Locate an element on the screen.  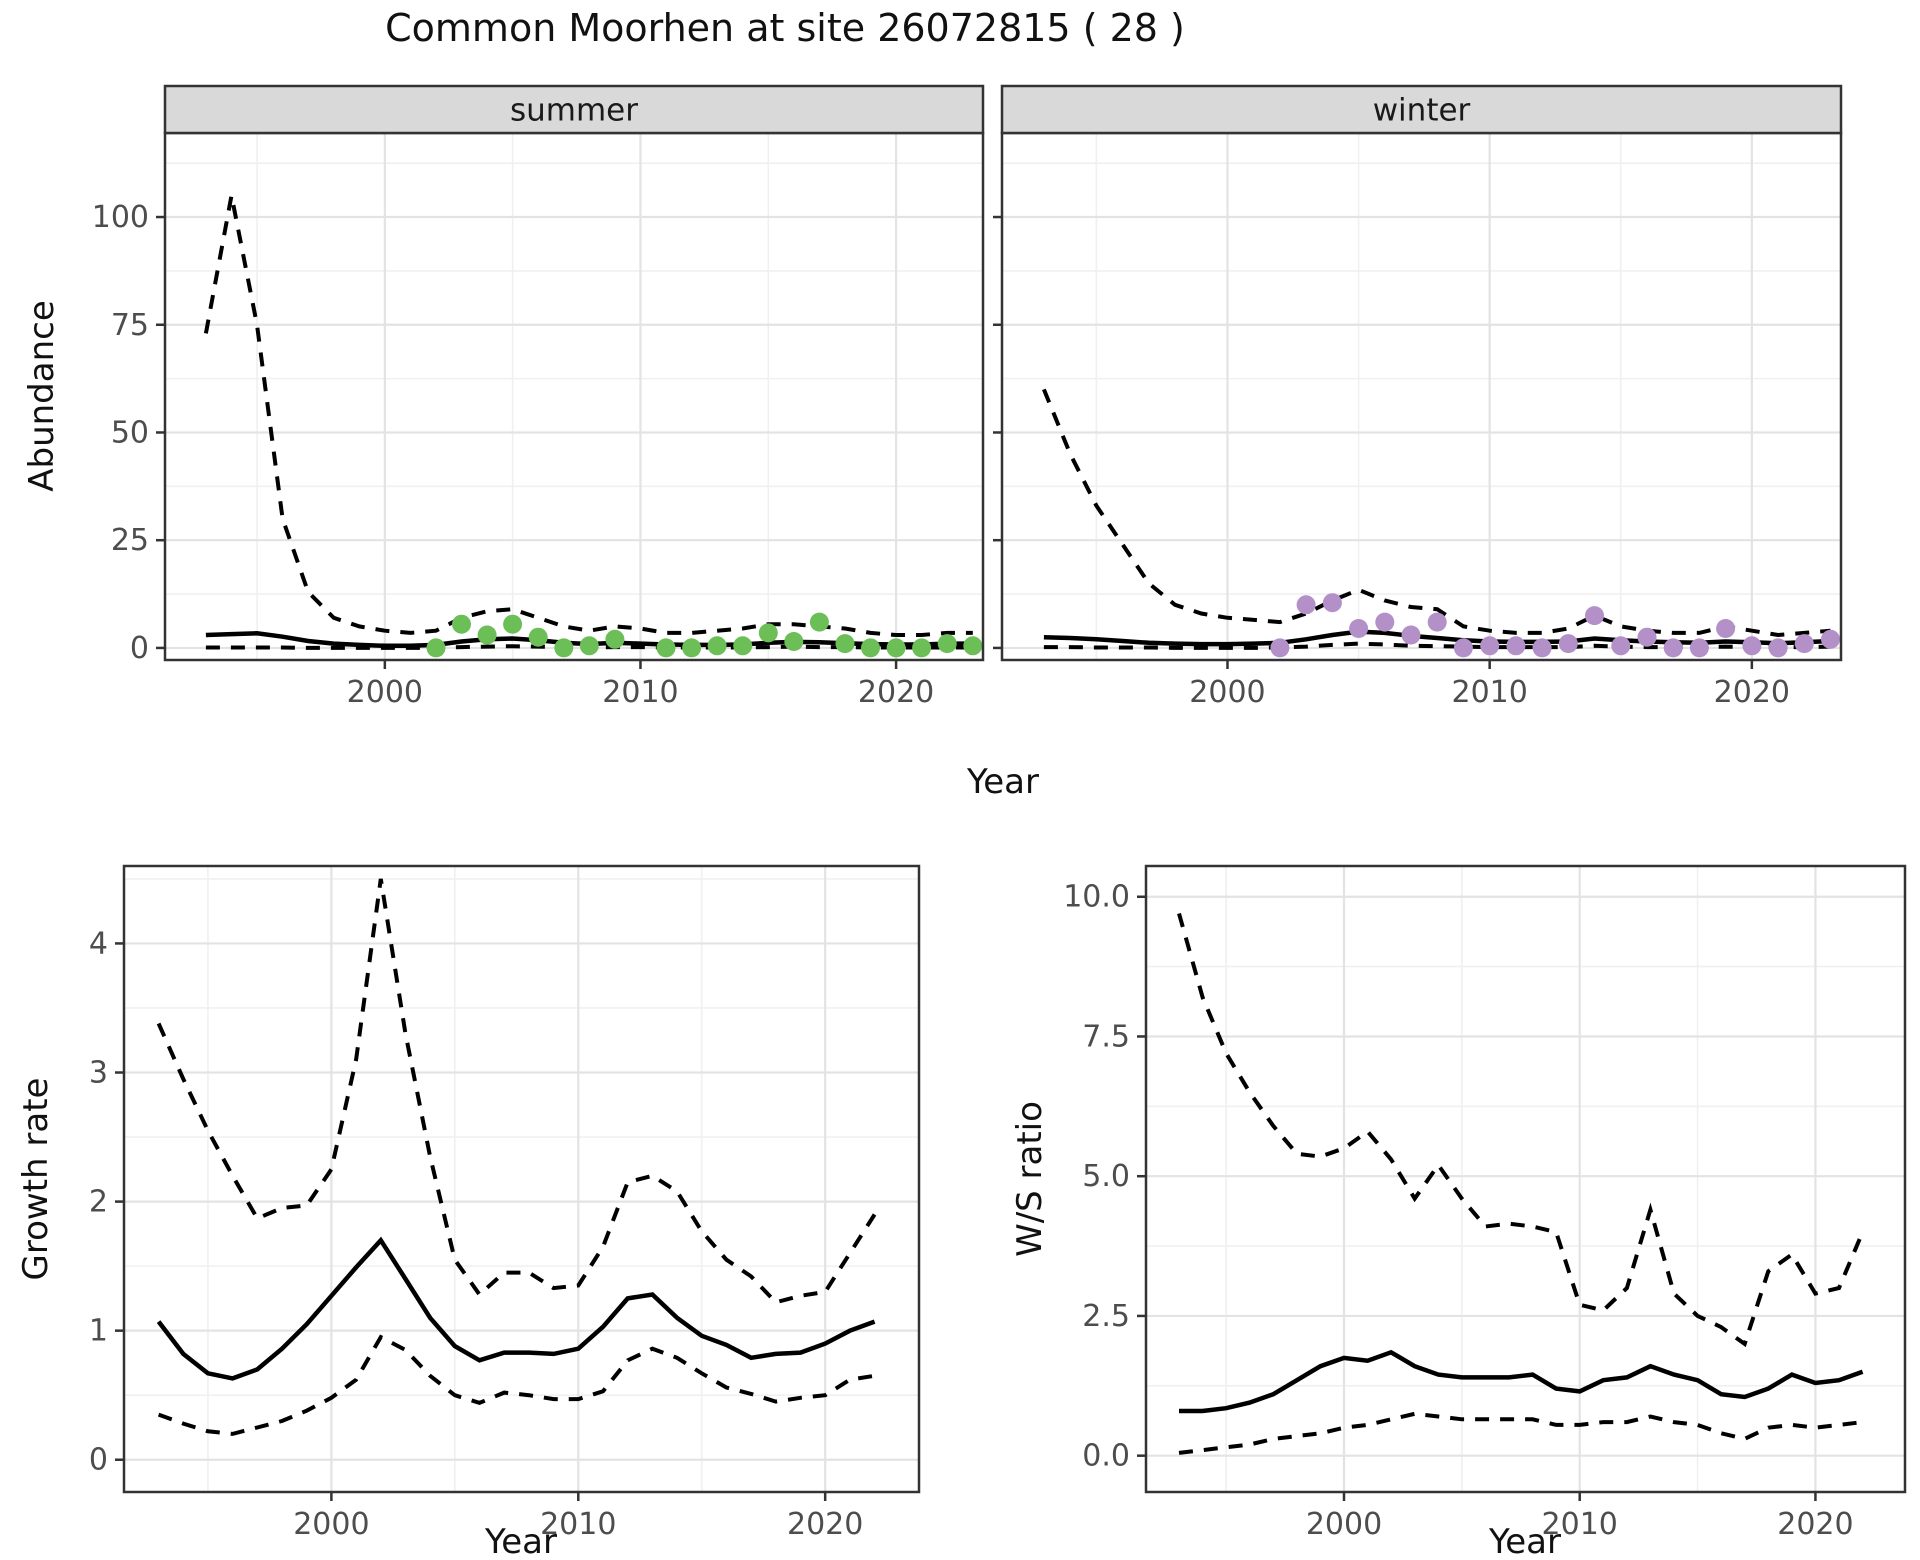
facet-strip-label: winter is located at coordinates (1422, 111).